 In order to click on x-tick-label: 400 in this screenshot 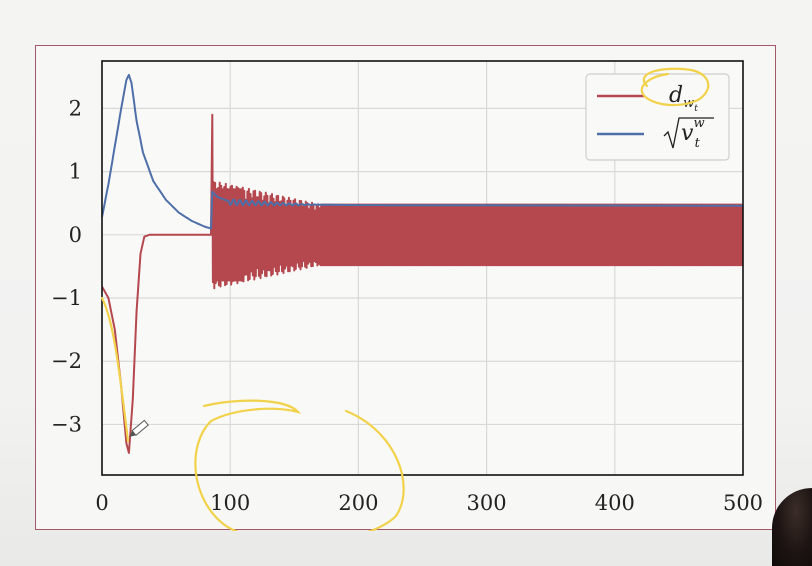, I will do `click(615, 503)`.